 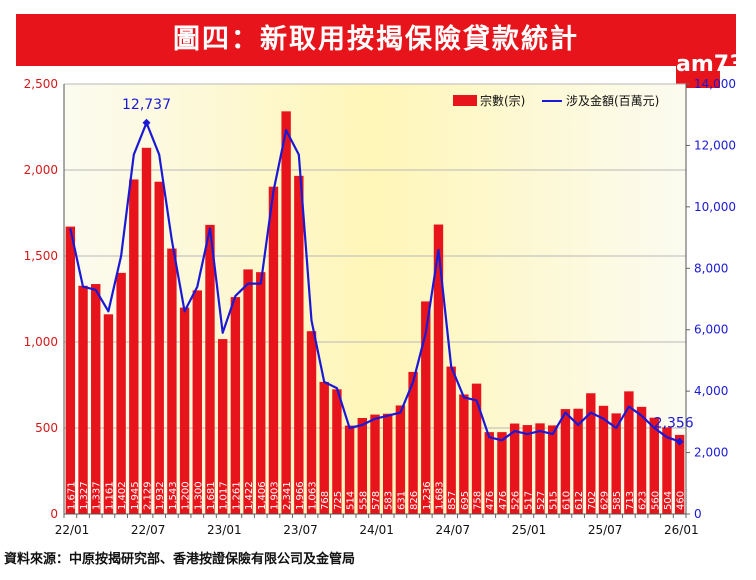 I want to click on right-axis-tick-label: 2,000, so click(x=711, y=453).